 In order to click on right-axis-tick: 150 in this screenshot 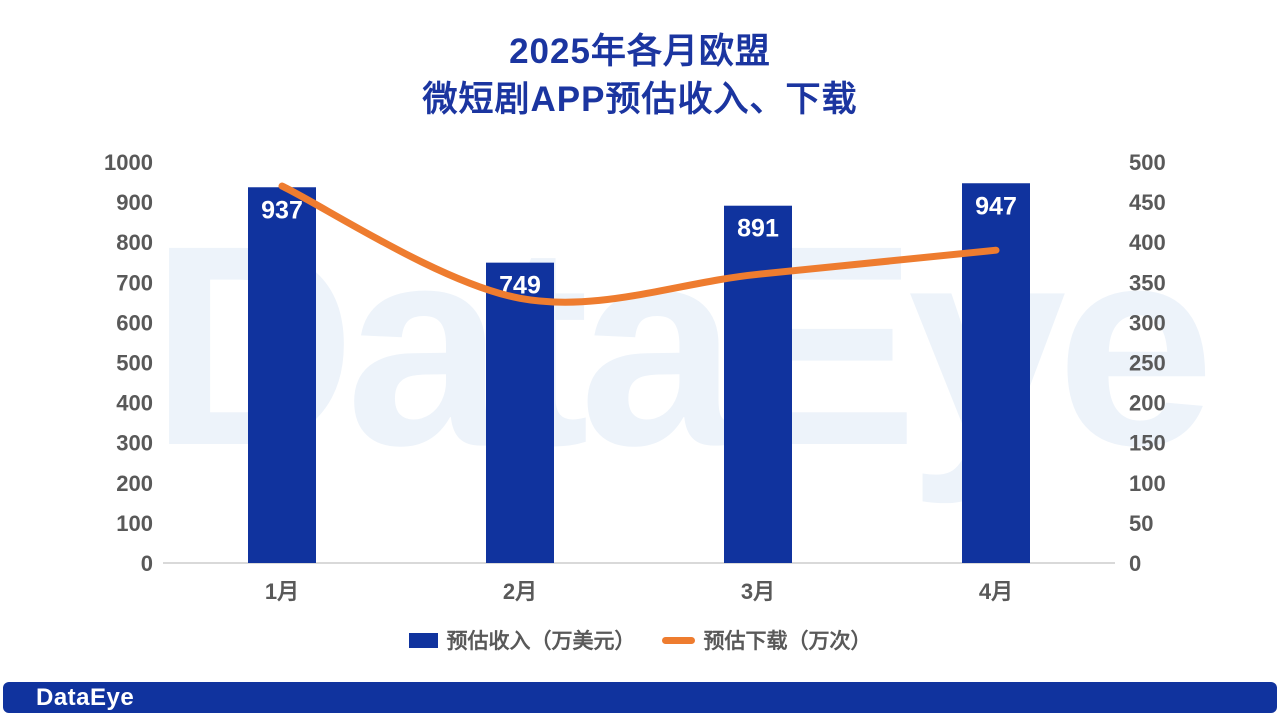, I will do `click(1147, 443)`.